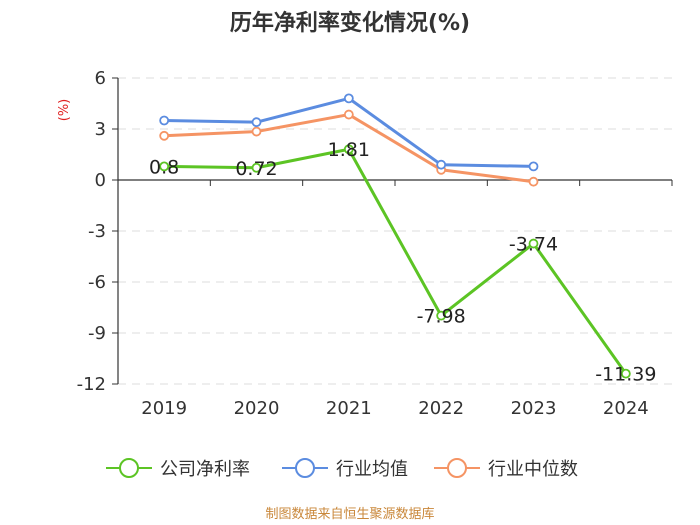  What do you see at coordinates (64, 110) in the screenshot?
I see `y-axis-label: (%)` at bounding box center [64, 110].